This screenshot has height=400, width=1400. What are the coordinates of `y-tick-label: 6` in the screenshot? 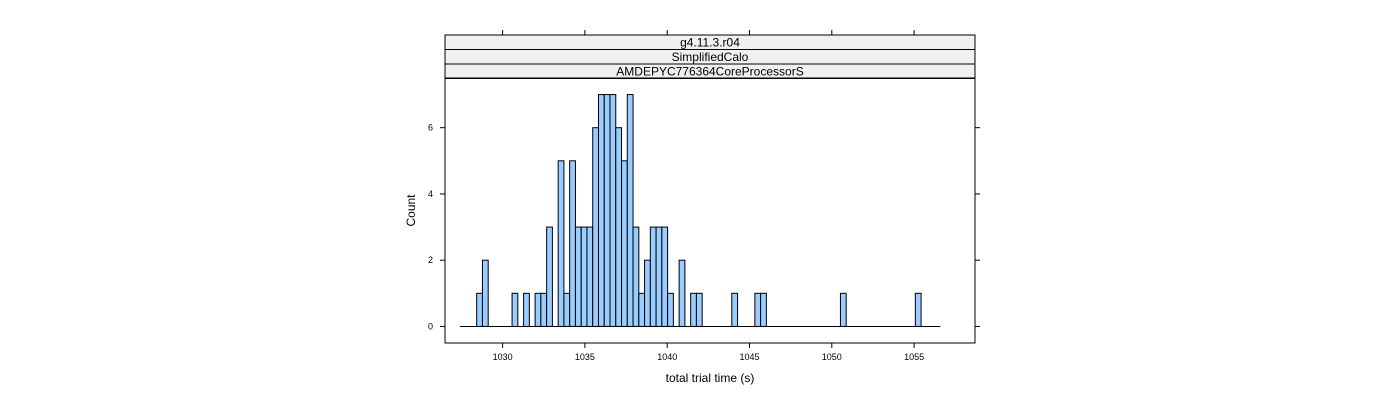 It's located at (430, 128).